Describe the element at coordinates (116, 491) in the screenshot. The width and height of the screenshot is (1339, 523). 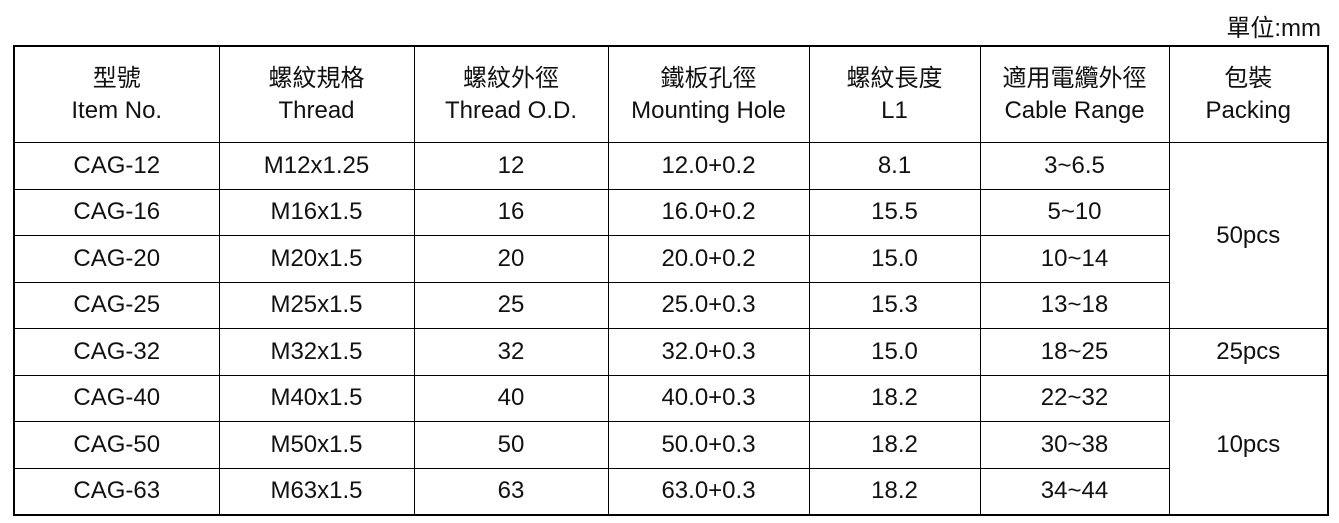
I see `table-cell: CAG-63` at that location.